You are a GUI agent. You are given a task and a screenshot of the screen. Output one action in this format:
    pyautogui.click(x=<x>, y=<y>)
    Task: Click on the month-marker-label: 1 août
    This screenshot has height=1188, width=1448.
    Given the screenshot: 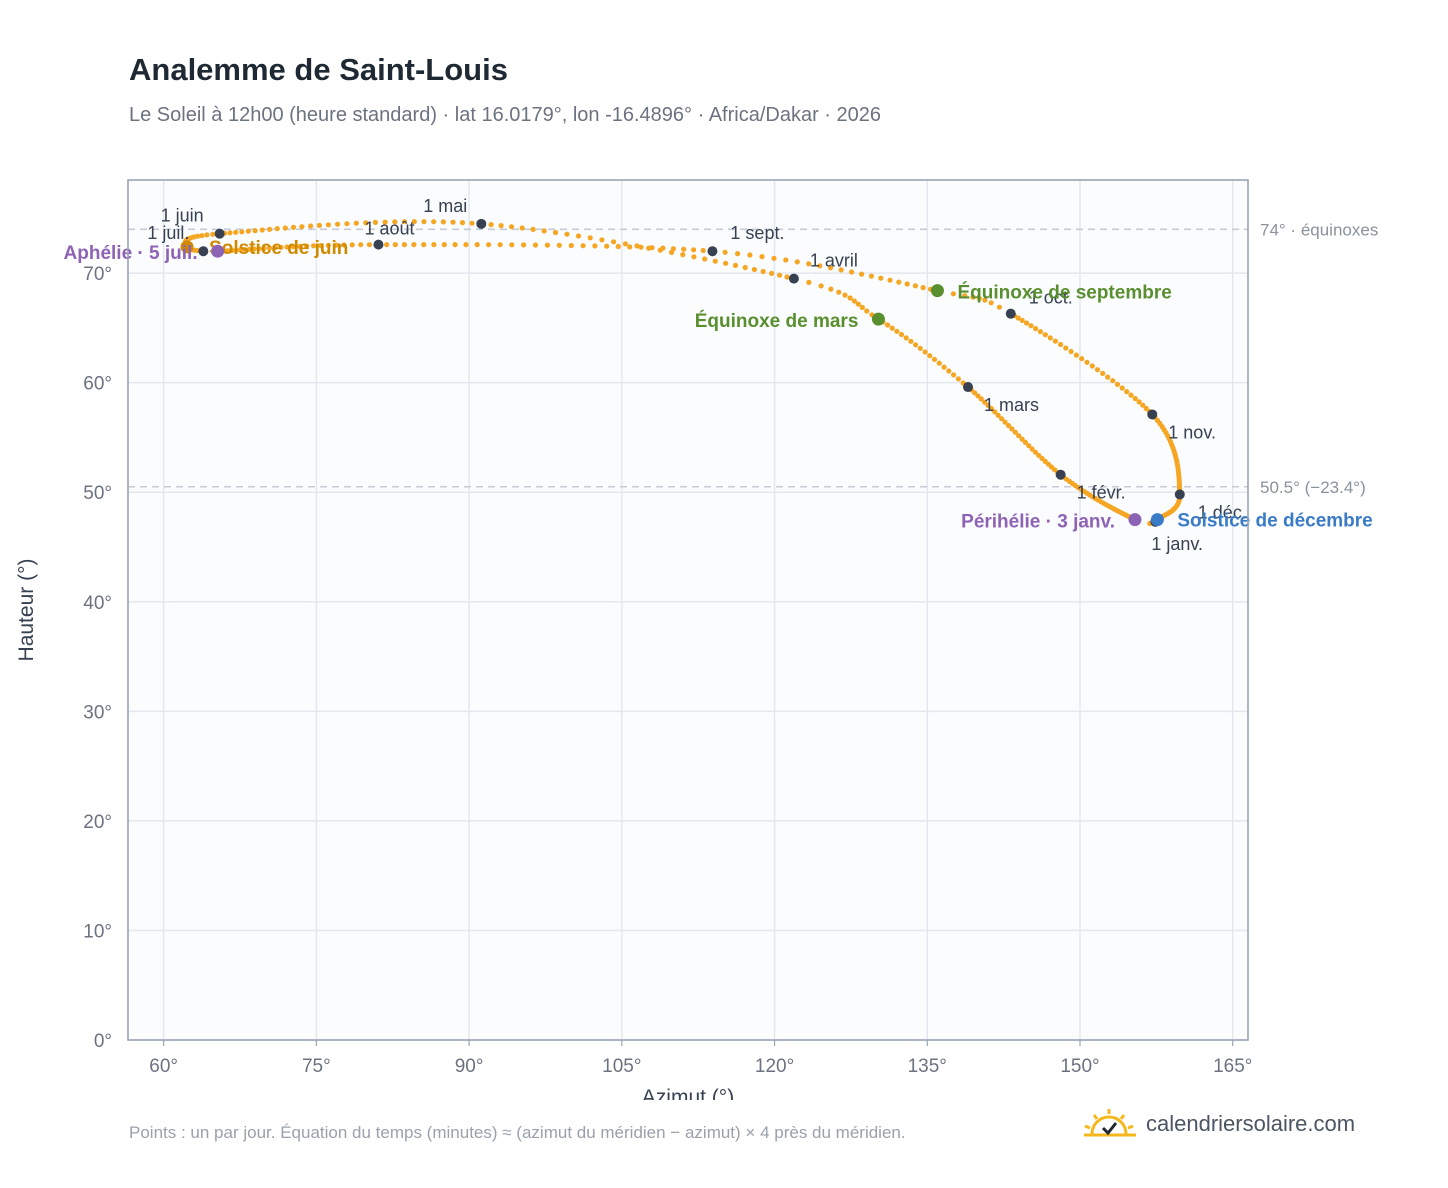 What is the action you would take?
    pyautogui.click(x=389, y=229)
    